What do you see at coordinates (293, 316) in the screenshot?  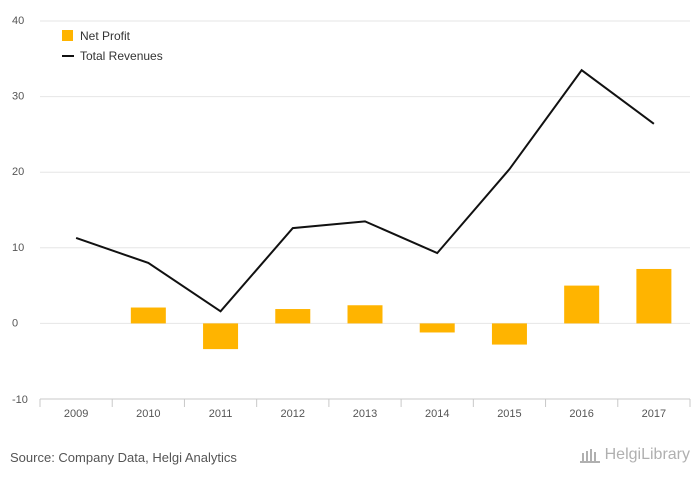 I see `bar-net-profit-2012` at bounding box center [293, 316].